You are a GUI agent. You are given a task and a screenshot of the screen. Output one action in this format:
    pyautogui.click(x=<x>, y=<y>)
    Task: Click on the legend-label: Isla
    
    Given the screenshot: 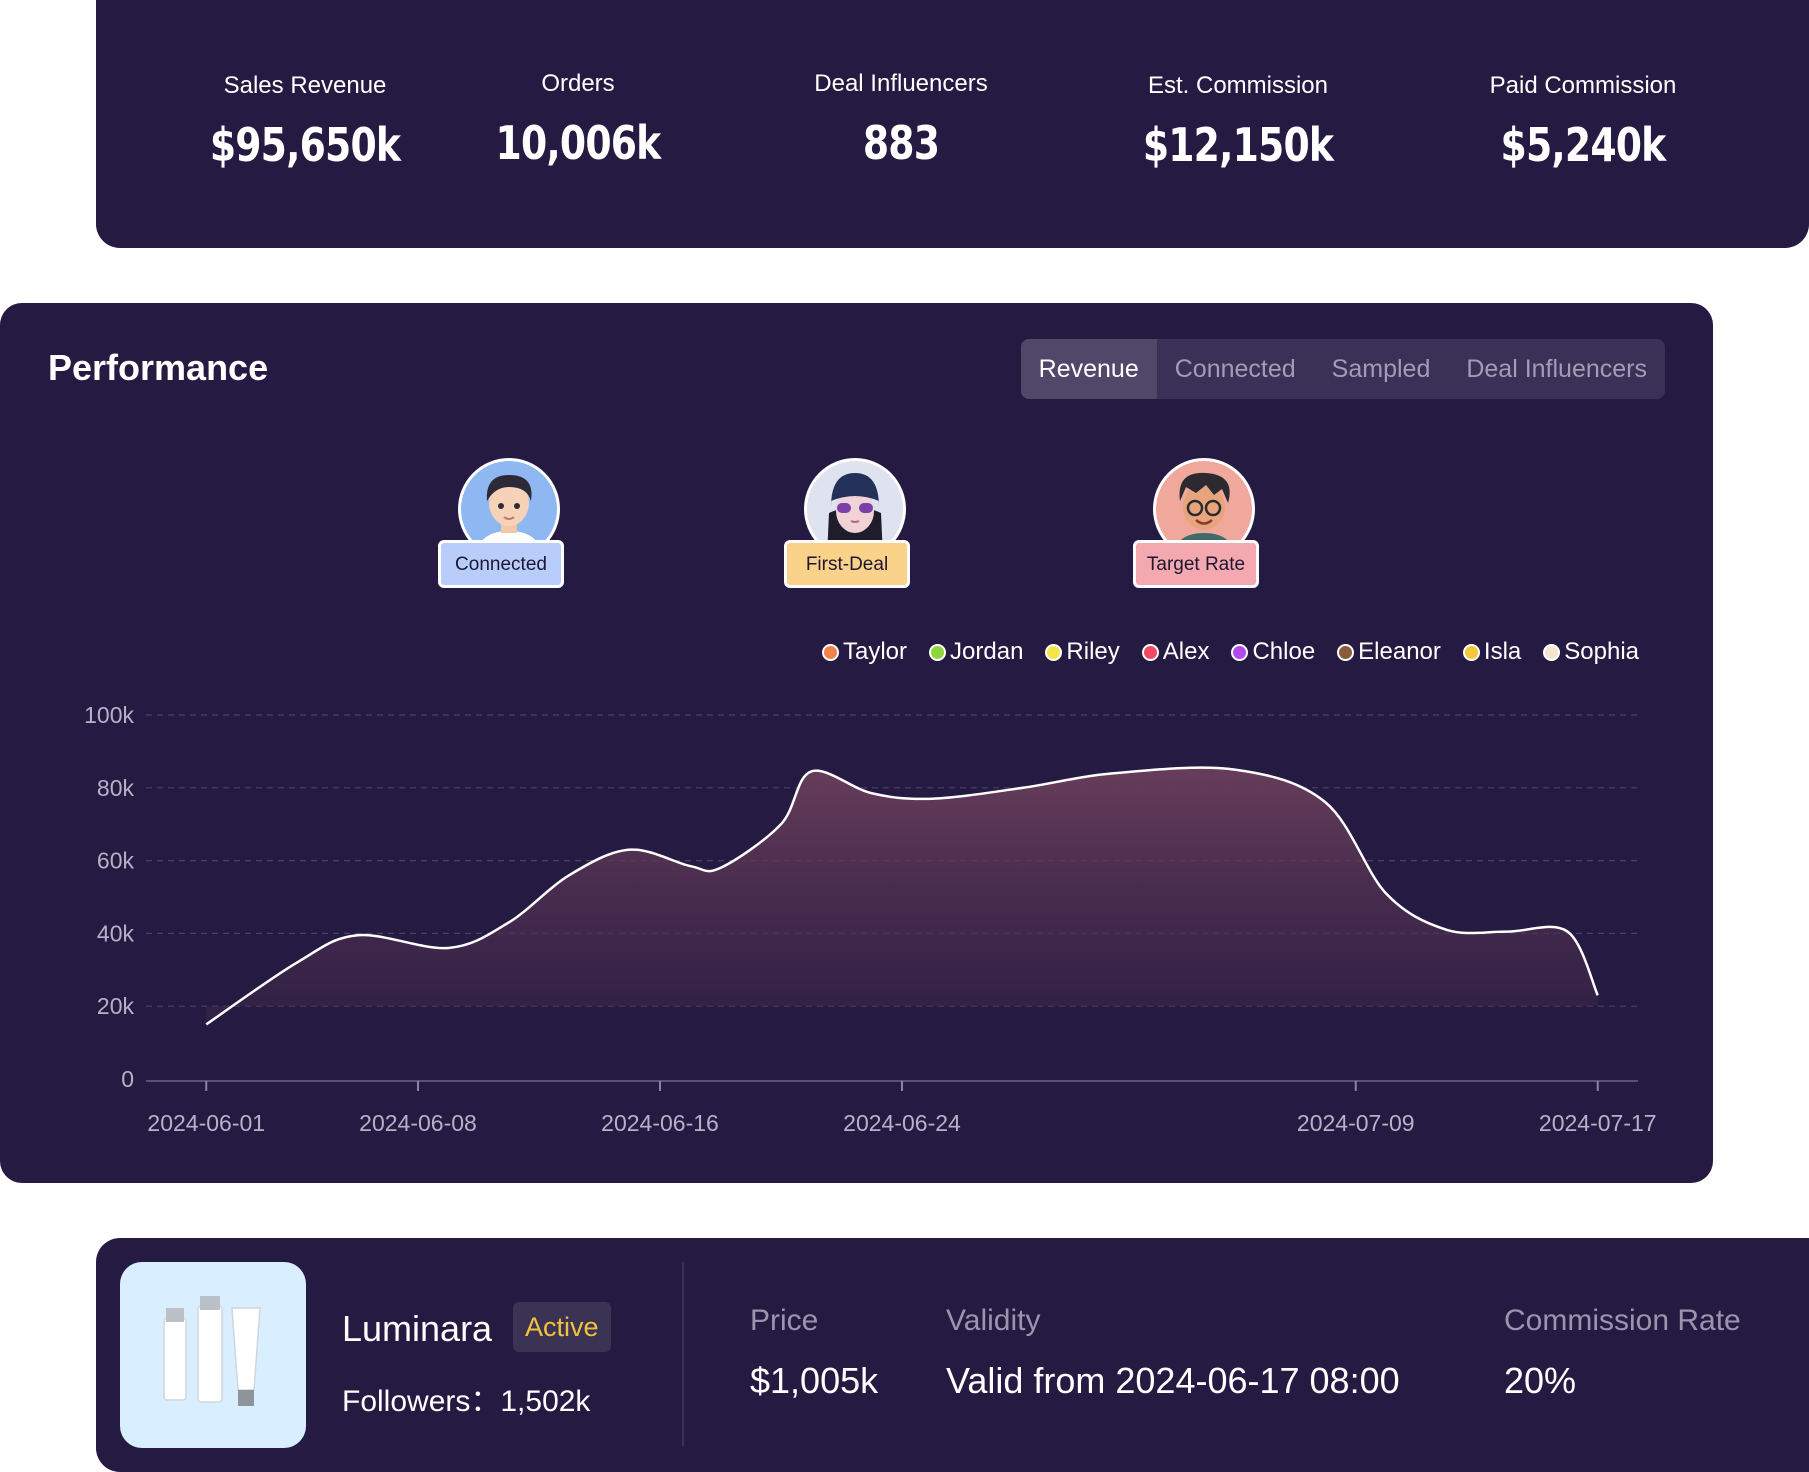 What is the action you would take?
    pyautogui.click(x=1502, y=651)
    